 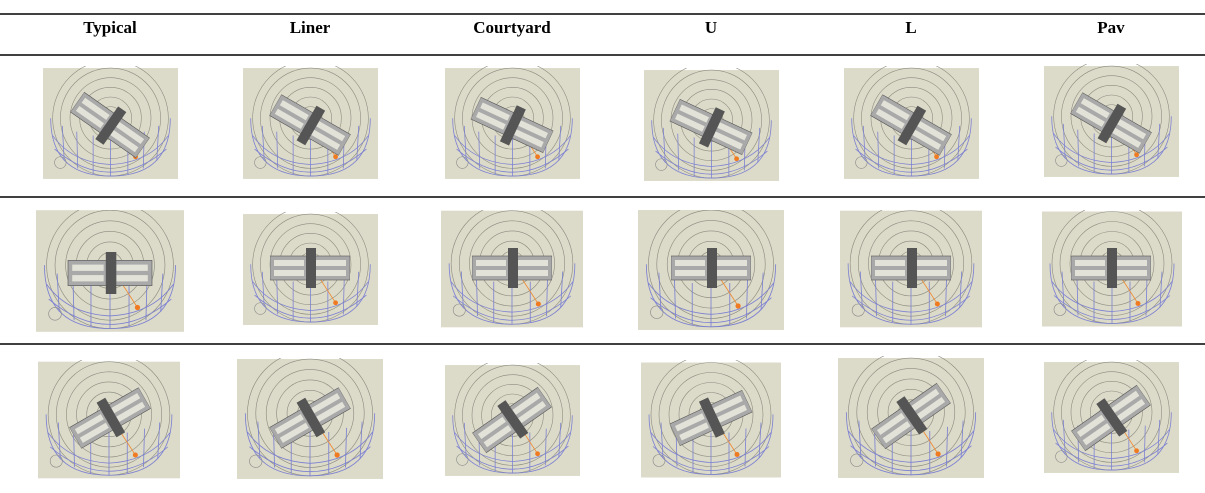 What do you see at coordinates (910, 27) in the screenshot?
I see `column-header: L` at bounding box center [910, 27].